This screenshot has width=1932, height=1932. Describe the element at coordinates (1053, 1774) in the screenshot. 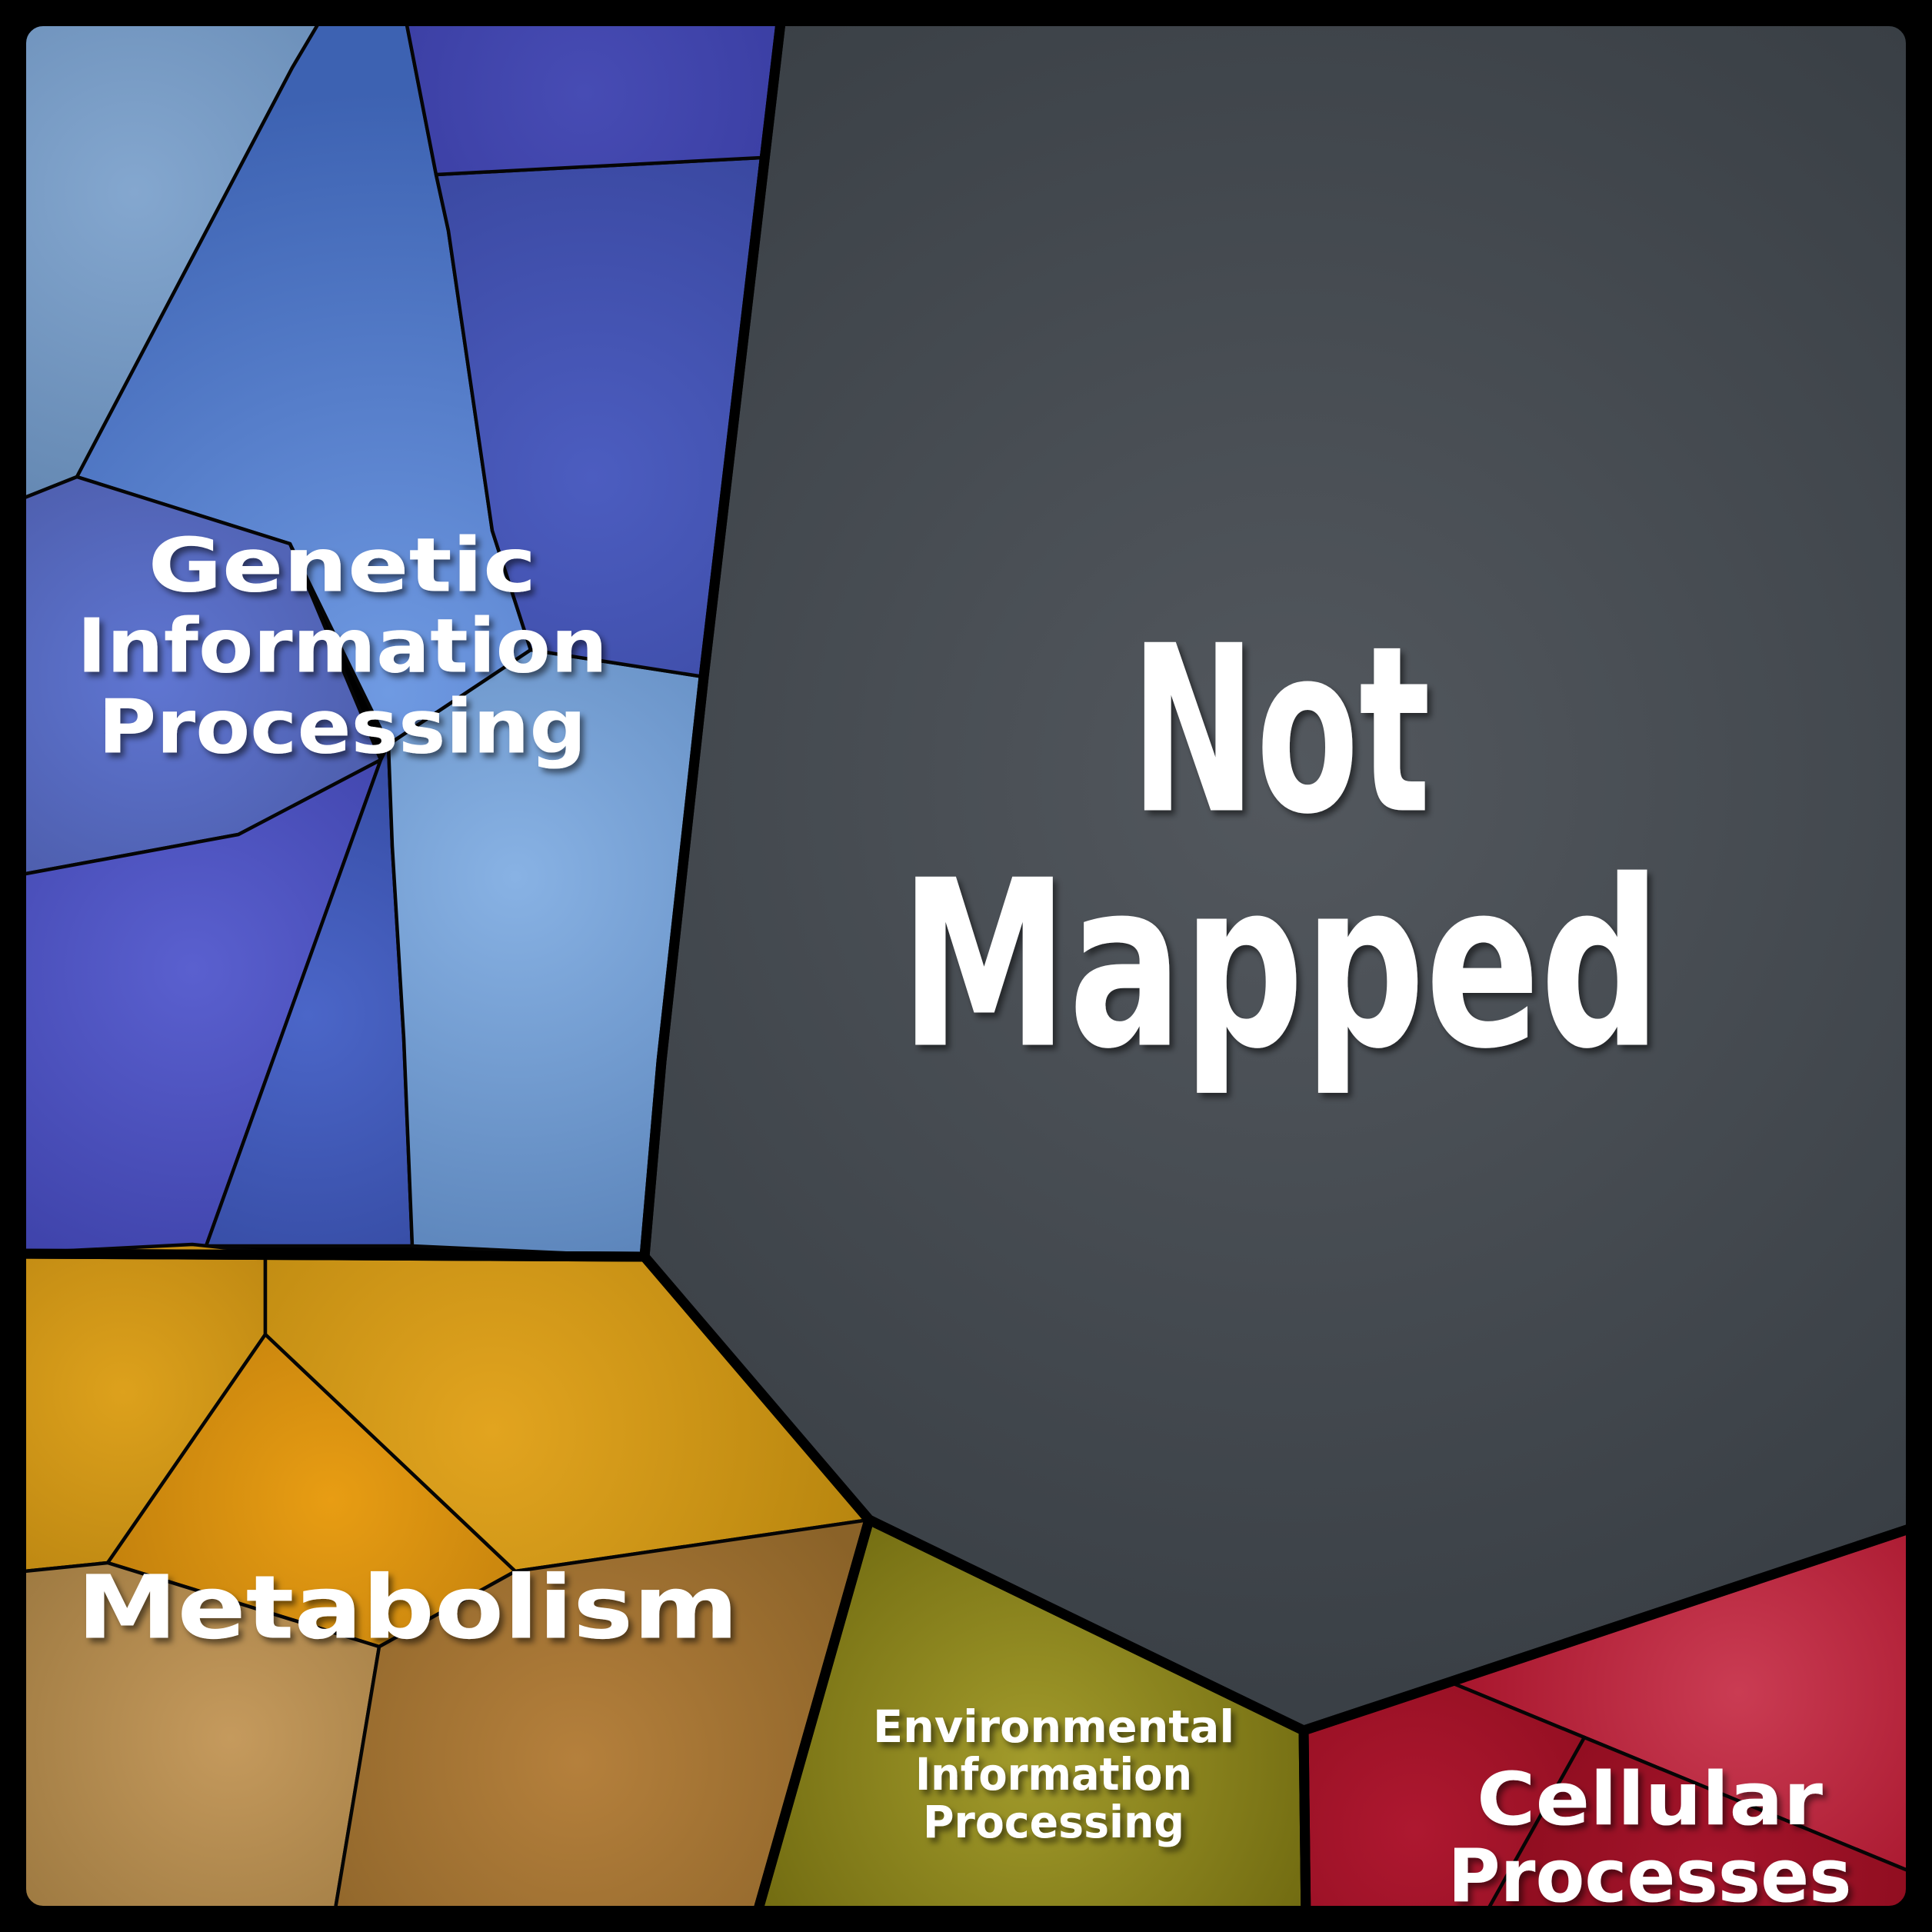

I see `region-label-environmental-information-processing: Environmental Information Processing` at that location.